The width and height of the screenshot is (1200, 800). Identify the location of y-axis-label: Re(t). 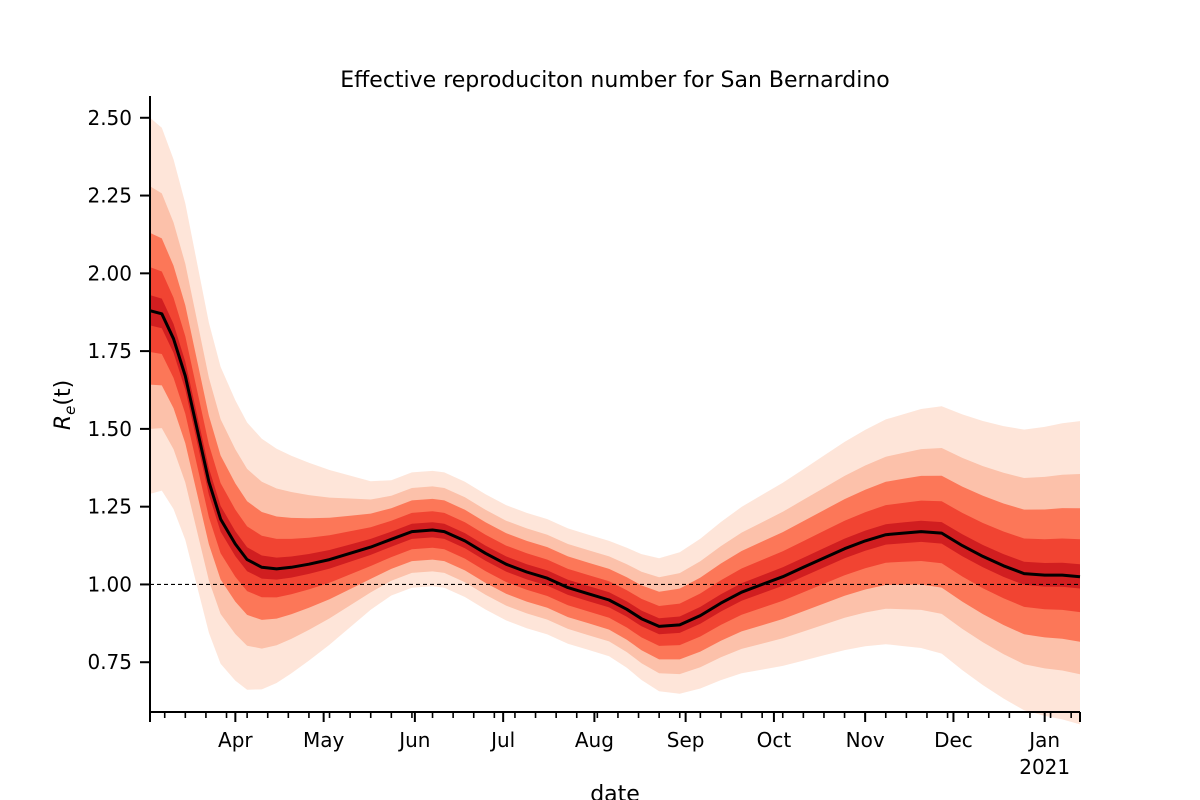
(65, 405).